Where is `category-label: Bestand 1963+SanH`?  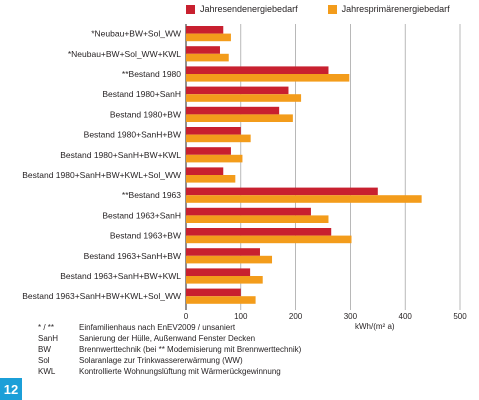
category-label: Bestand 1963+SanH is located at coordinates (141, 215).